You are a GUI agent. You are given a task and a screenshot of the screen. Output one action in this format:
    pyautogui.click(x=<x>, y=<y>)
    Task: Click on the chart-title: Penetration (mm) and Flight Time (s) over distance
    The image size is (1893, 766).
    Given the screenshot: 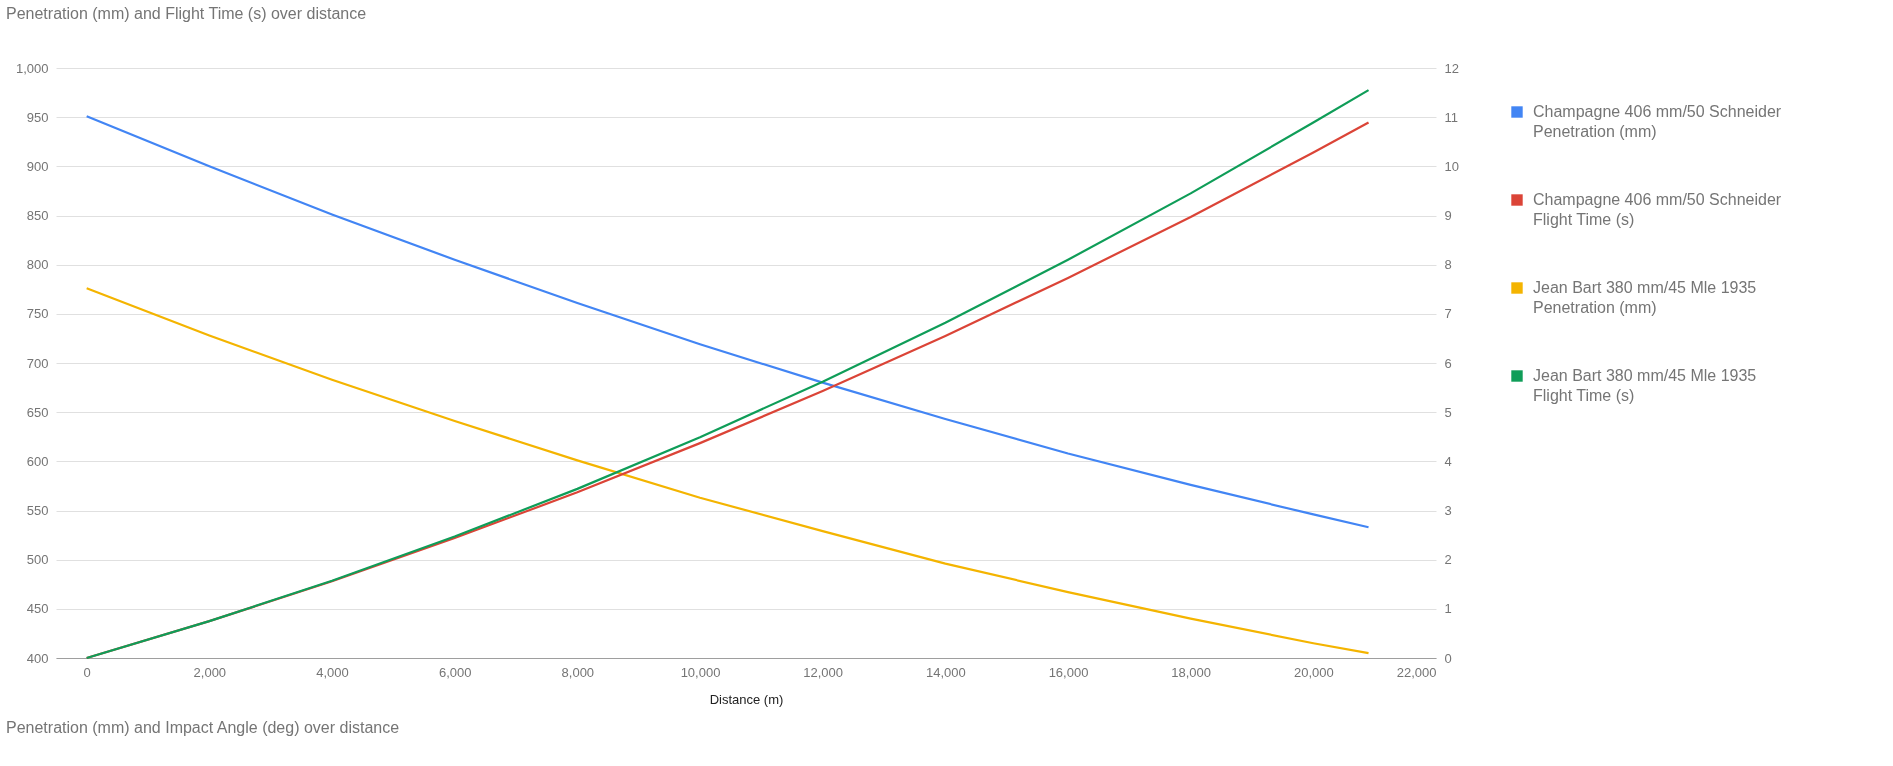 What is the action you would take?
    pyautogui.click(x=186, y=13)
    